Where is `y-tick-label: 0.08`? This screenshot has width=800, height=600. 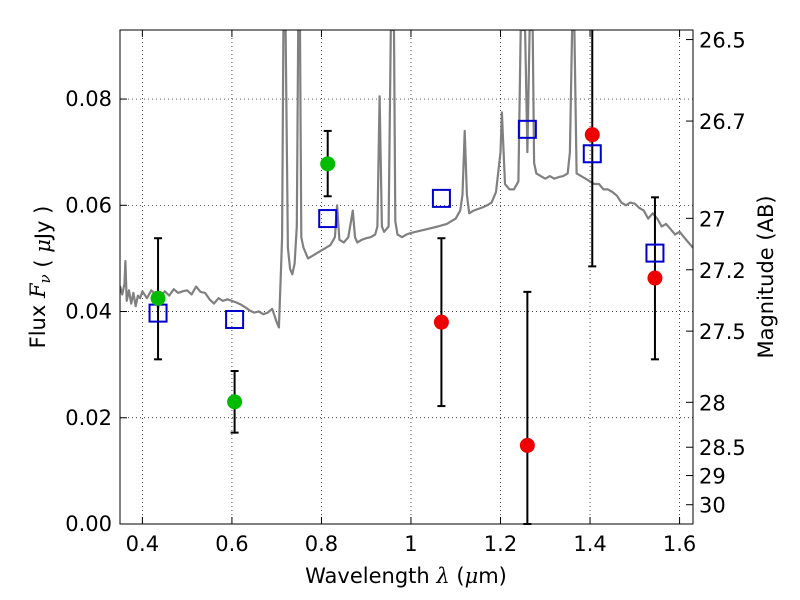 y-tick-label: 0.08 is located at coordinates (88, 99).